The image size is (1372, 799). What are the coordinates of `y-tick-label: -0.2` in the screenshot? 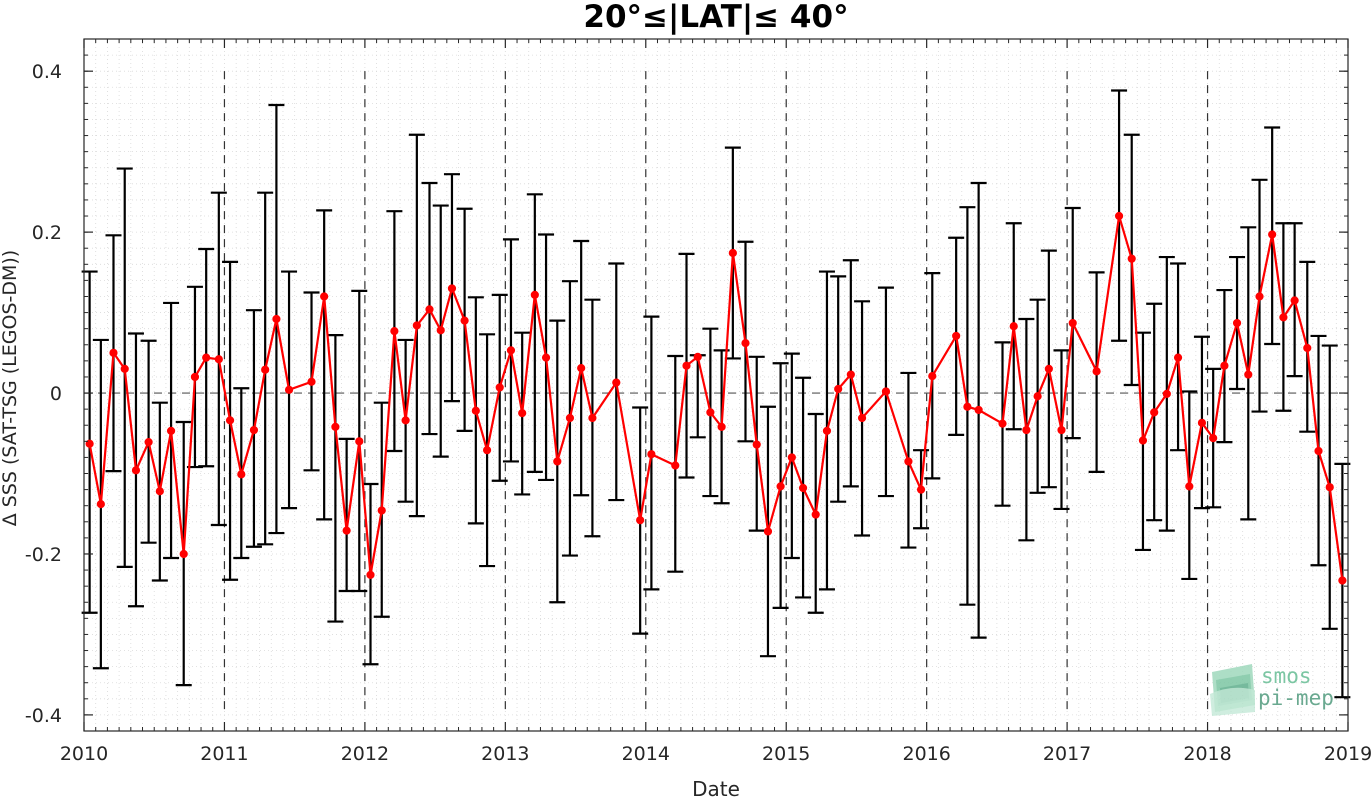 It's located at (43, 555).